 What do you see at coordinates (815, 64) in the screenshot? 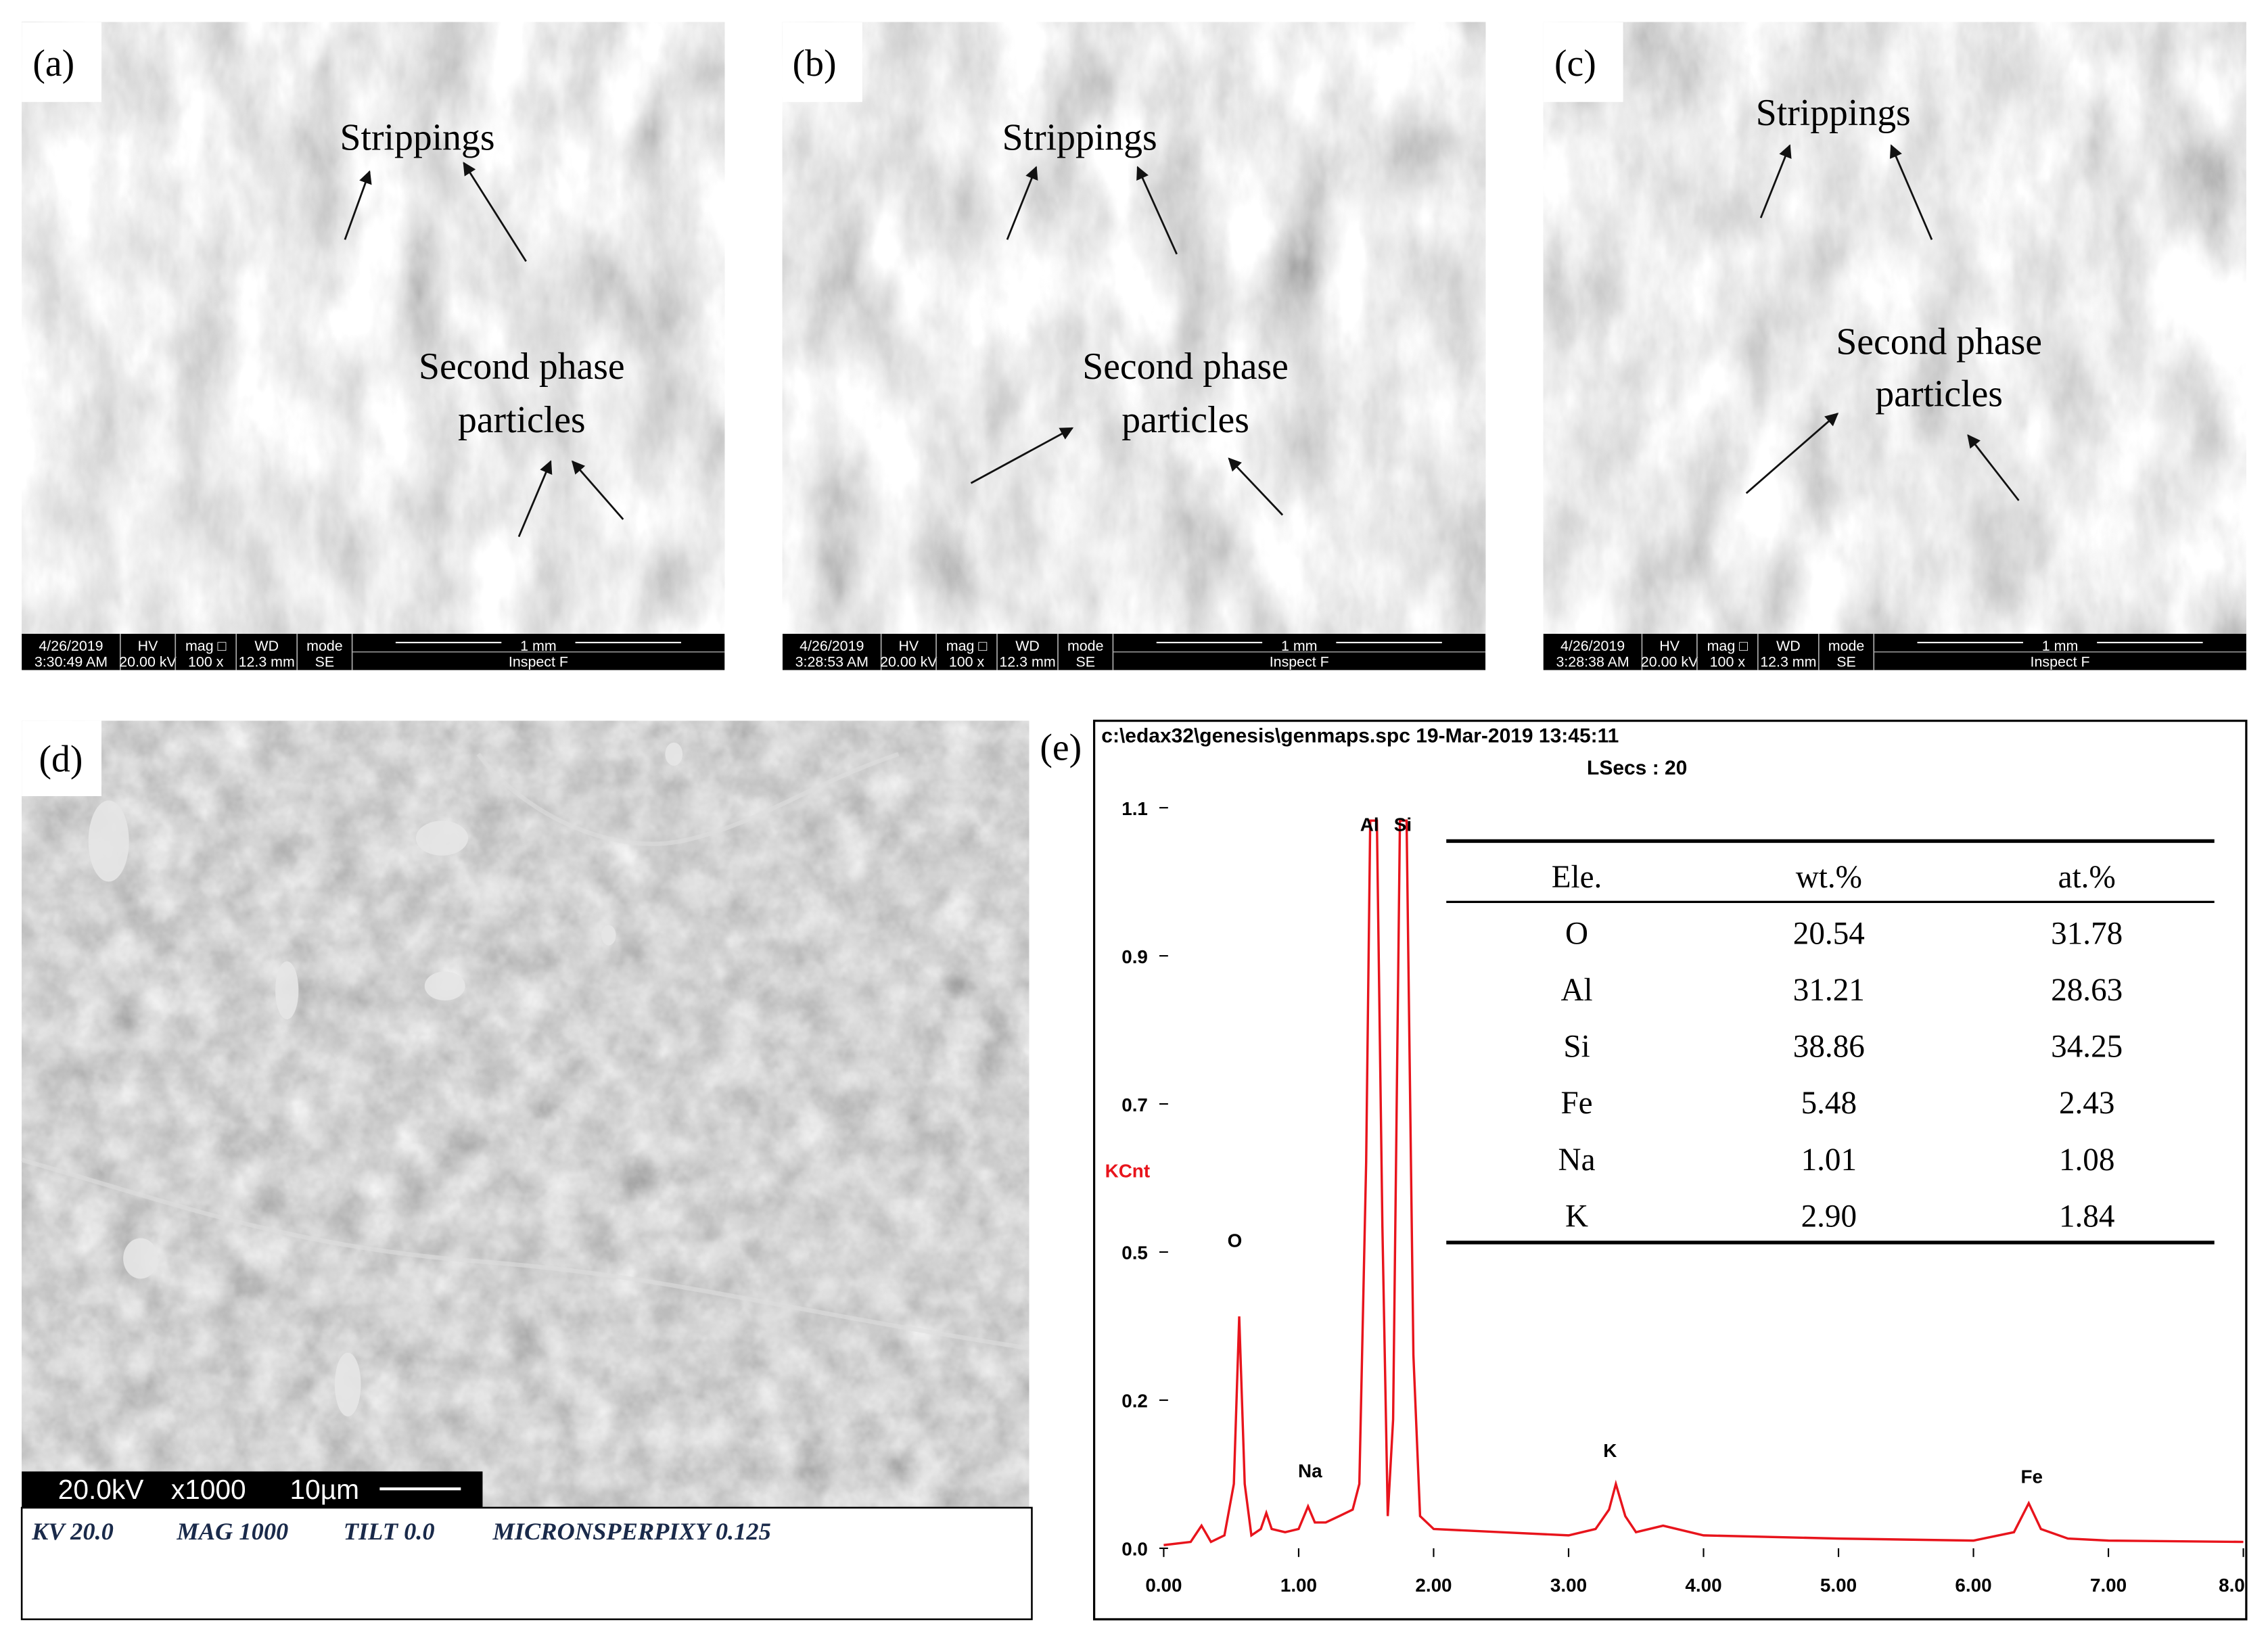
I see `panel-label: (b)` at bounding box center [815, 64].